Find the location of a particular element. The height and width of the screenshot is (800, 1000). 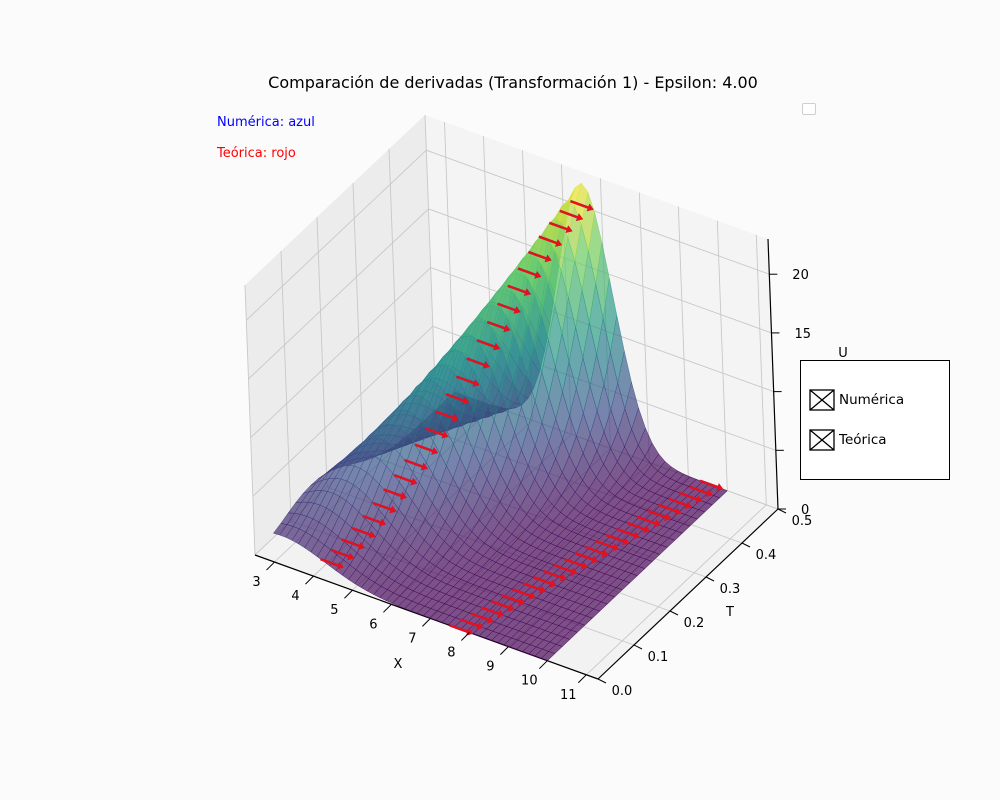

y-tick-label: 0.2 is located at coordinates (694, 623).